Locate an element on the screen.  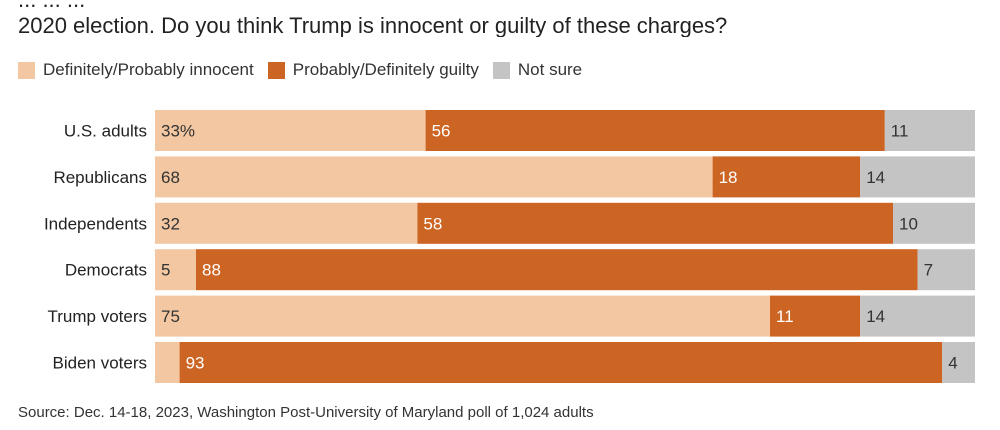
legend-item-guilty: Probably/Definitely guilty is located at coordinates (373, 70).